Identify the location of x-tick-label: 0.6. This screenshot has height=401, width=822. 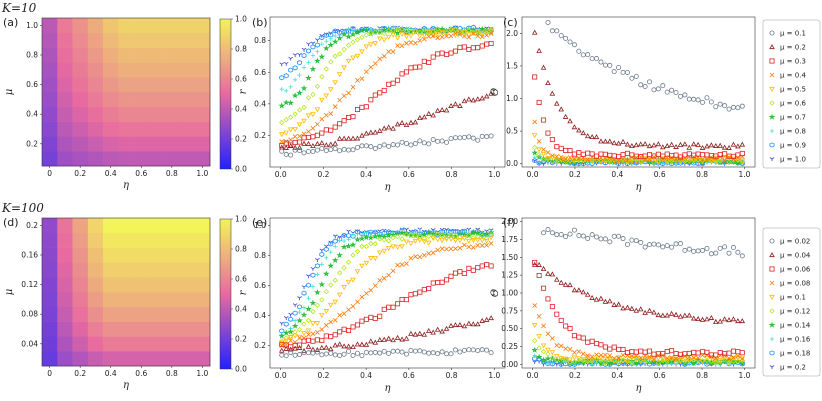
(409, 375).